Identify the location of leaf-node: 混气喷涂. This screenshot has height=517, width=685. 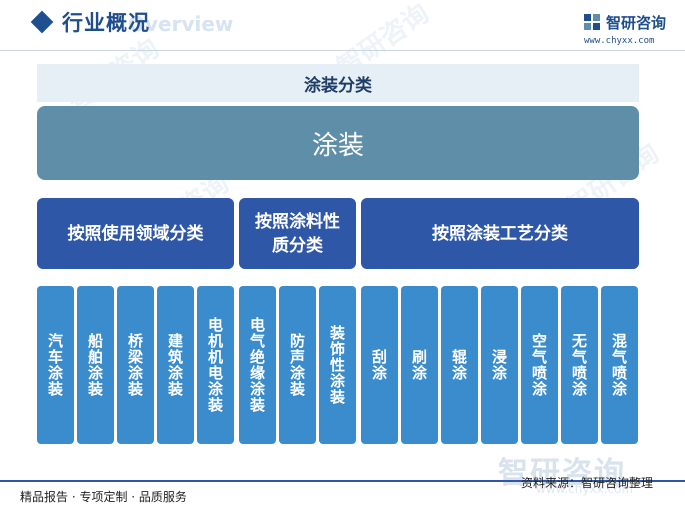
(619, 365).